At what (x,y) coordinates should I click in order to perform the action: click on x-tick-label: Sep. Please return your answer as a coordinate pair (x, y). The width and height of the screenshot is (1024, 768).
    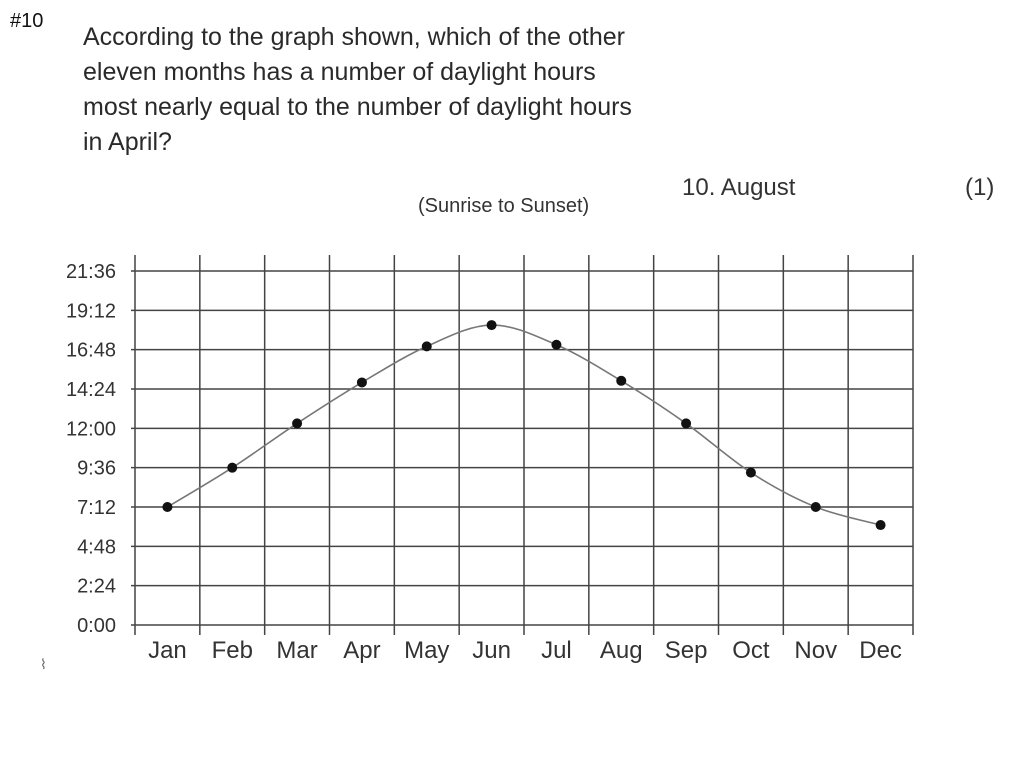
    Looking at the image, I should click on (686, 650).